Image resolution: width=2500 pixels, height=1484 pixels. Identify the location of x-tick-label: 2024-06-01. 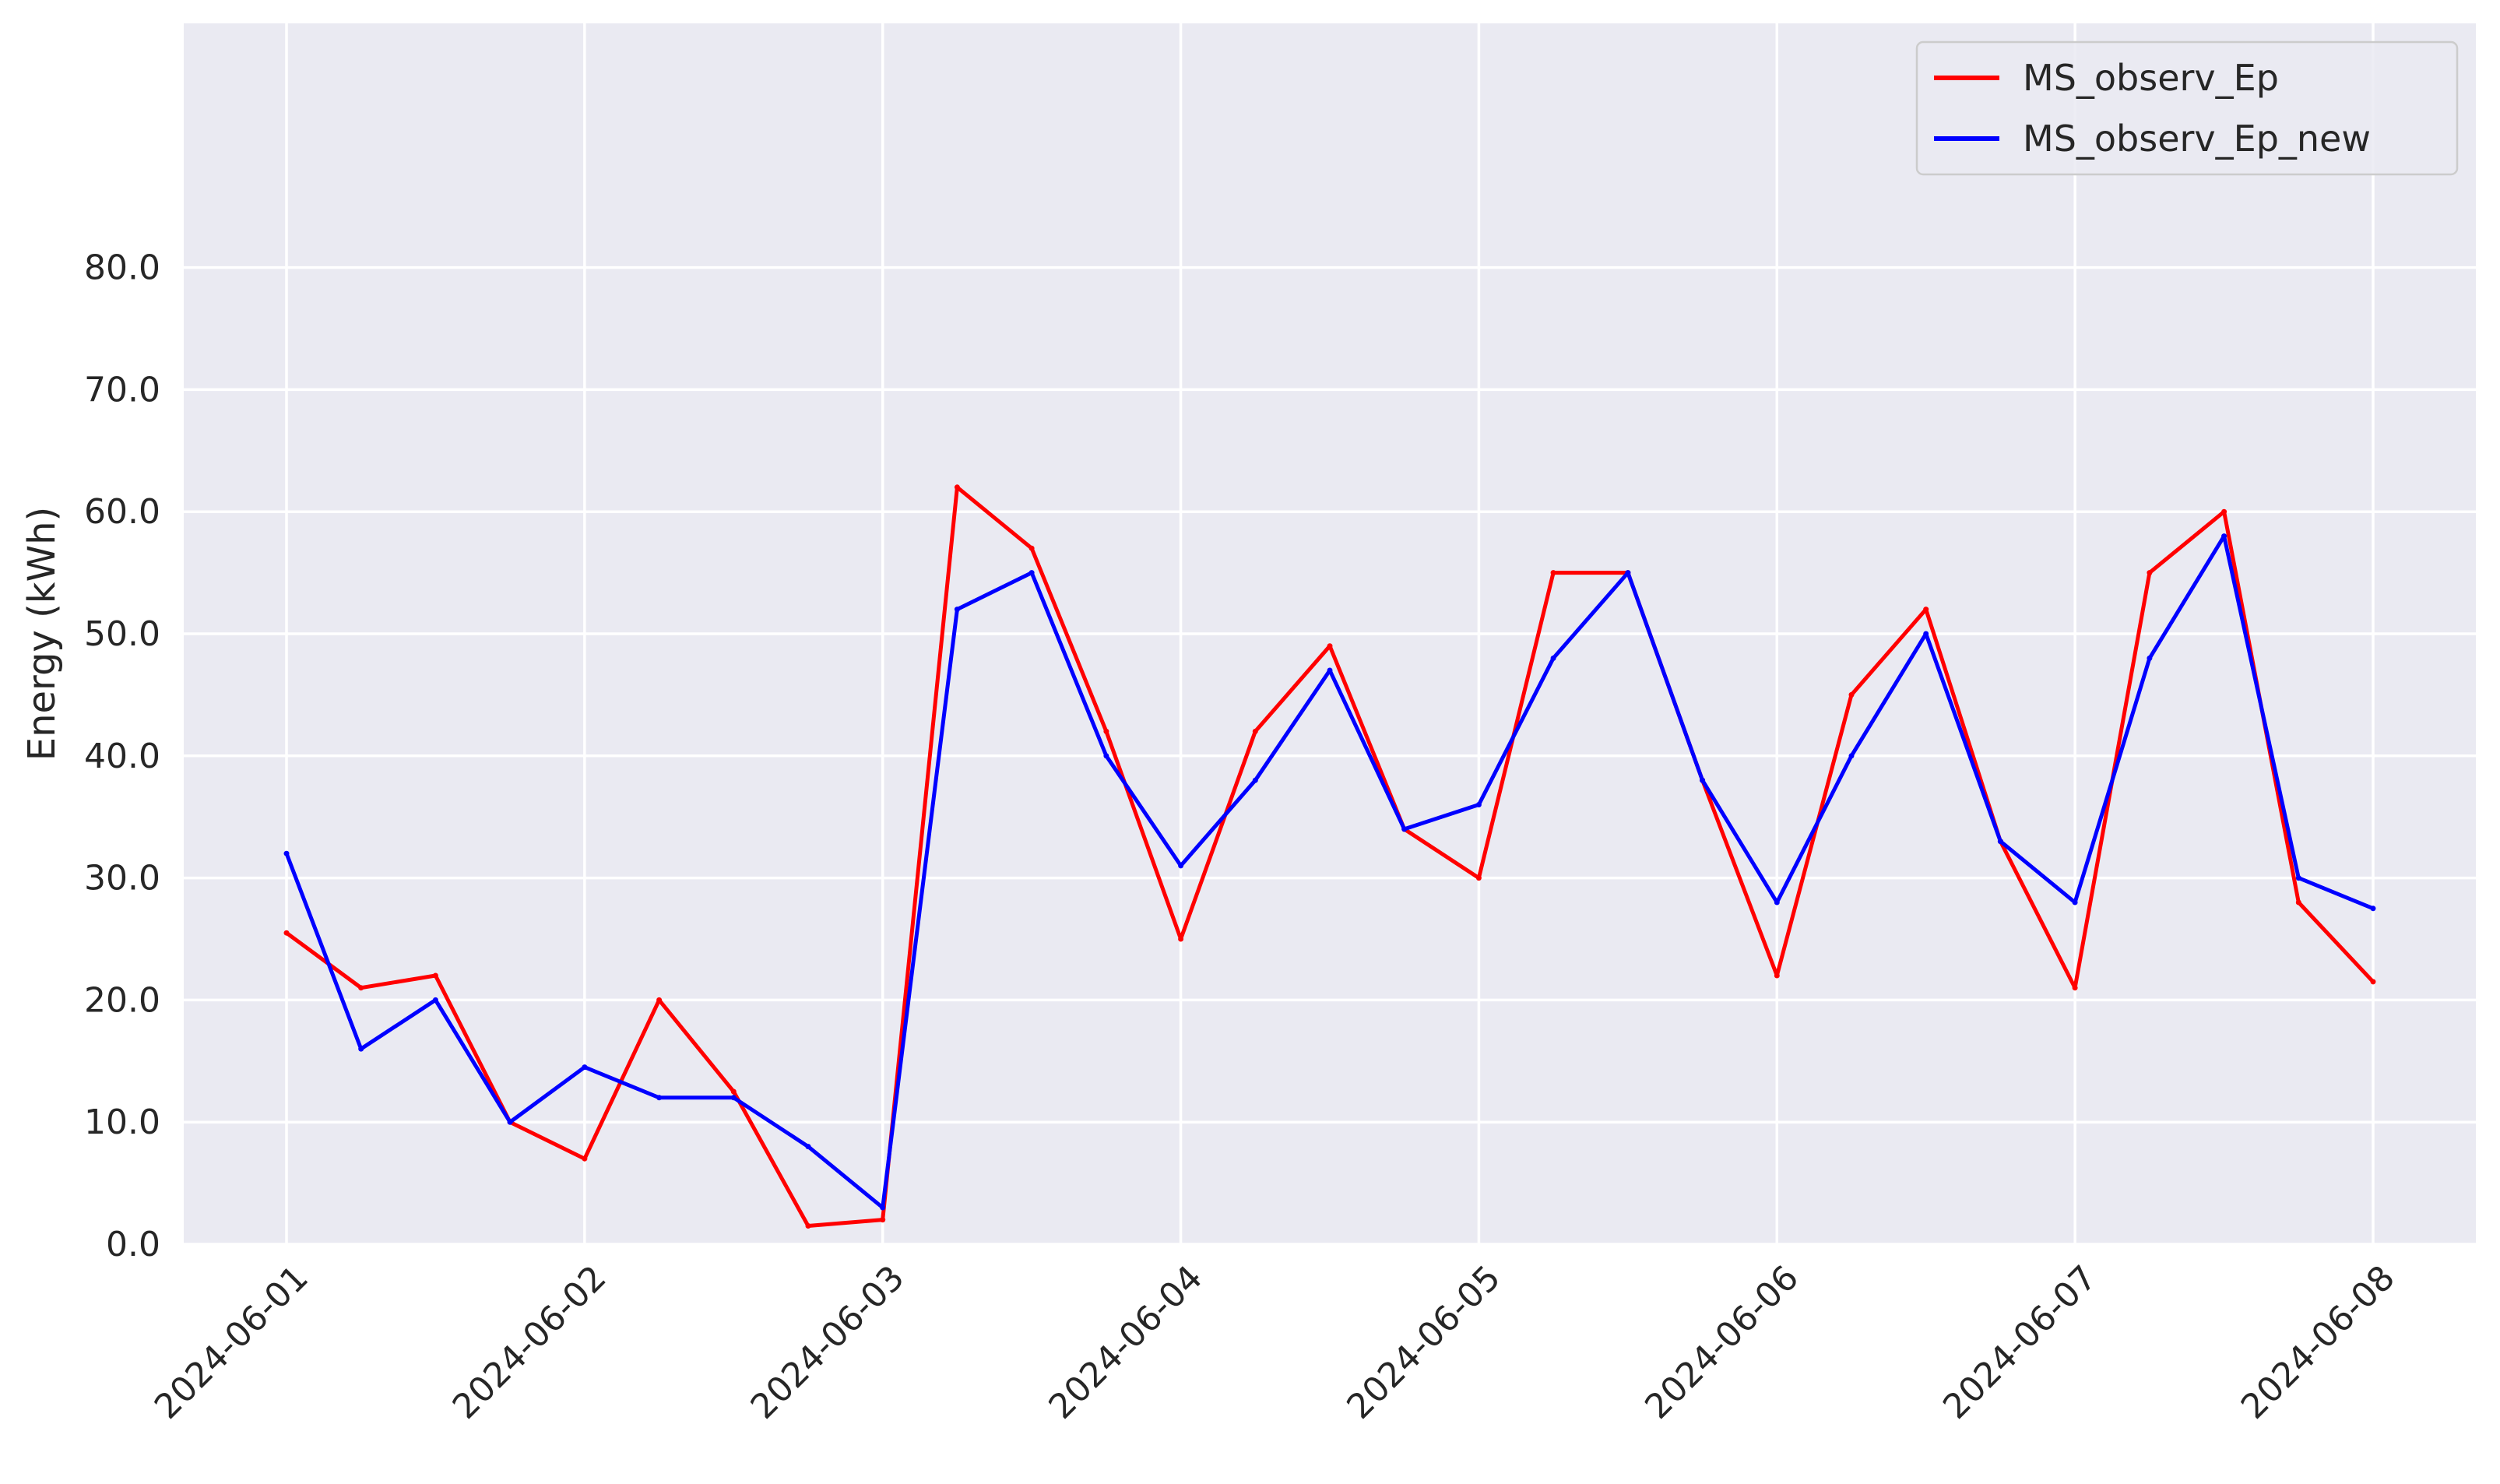
(231, 1342).